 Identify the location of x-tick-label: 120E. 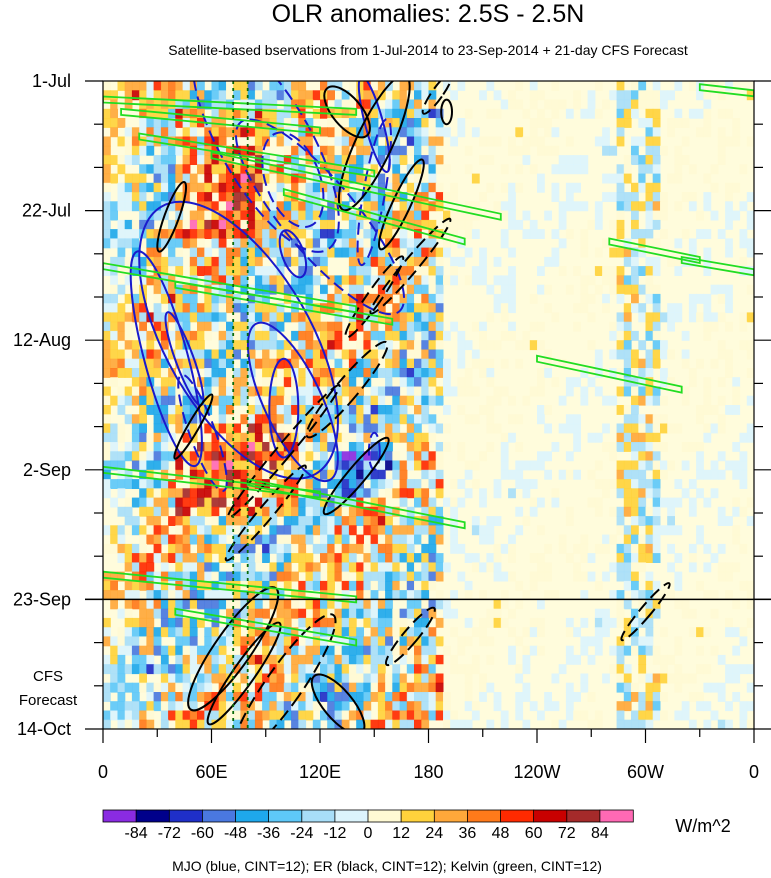
(320, 772).